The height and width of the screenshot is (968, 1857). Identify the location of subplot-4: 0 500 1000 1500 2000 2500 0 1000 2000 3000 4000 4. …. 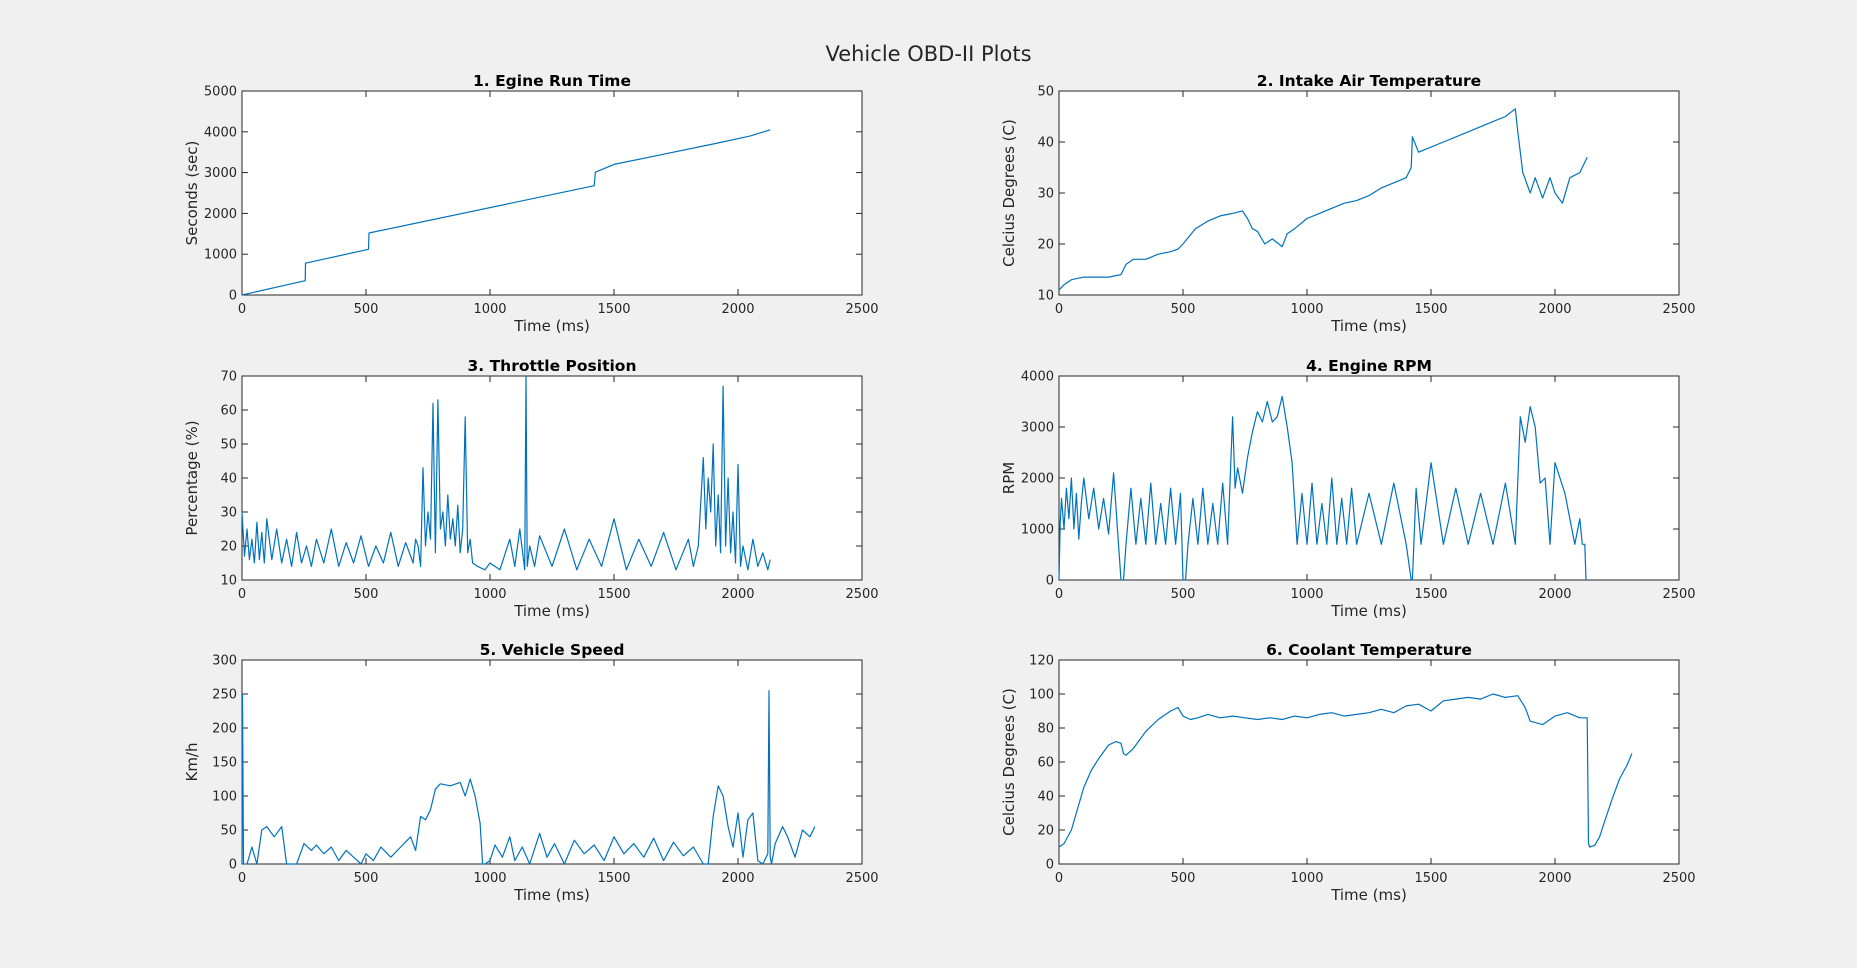
(1348, 488).